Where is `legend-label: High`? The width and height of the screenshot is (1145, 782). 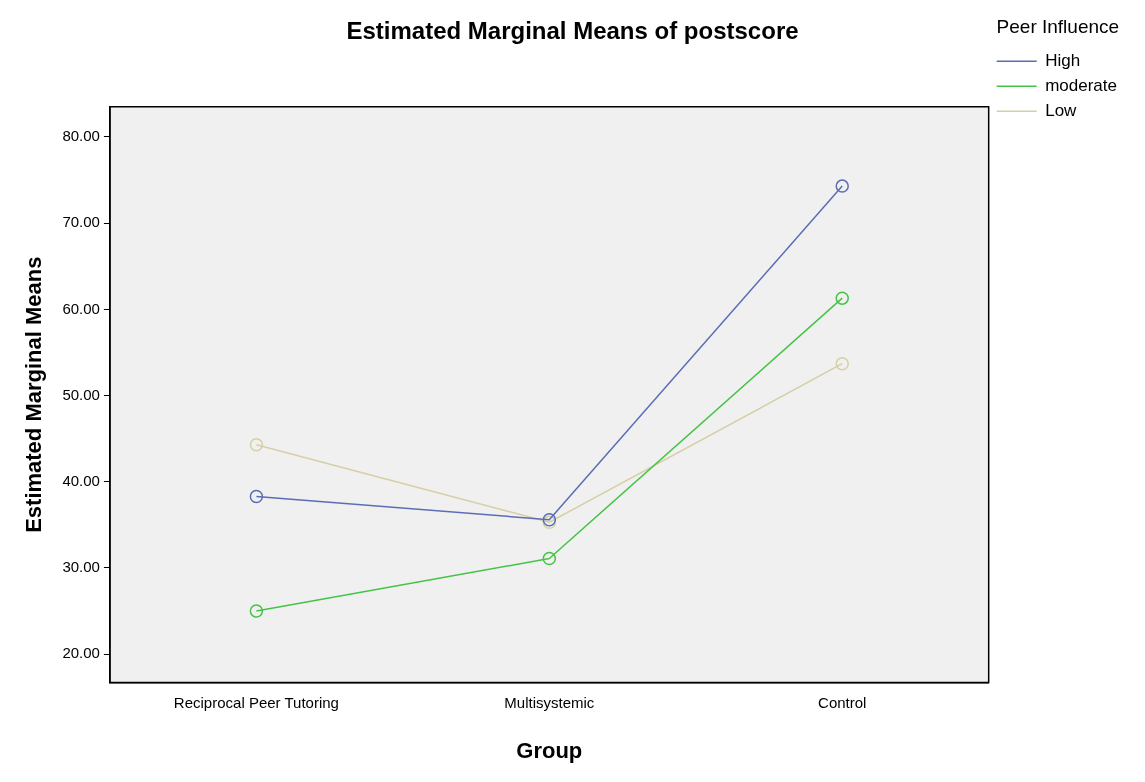
legend-label: High is located at coordinates (1063, 60).